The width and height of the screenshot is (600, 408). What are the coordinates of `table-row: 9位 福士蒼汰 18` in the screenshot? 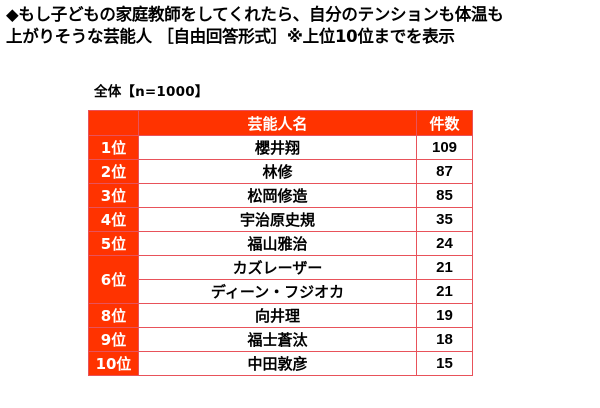 It's located at (280, 339).